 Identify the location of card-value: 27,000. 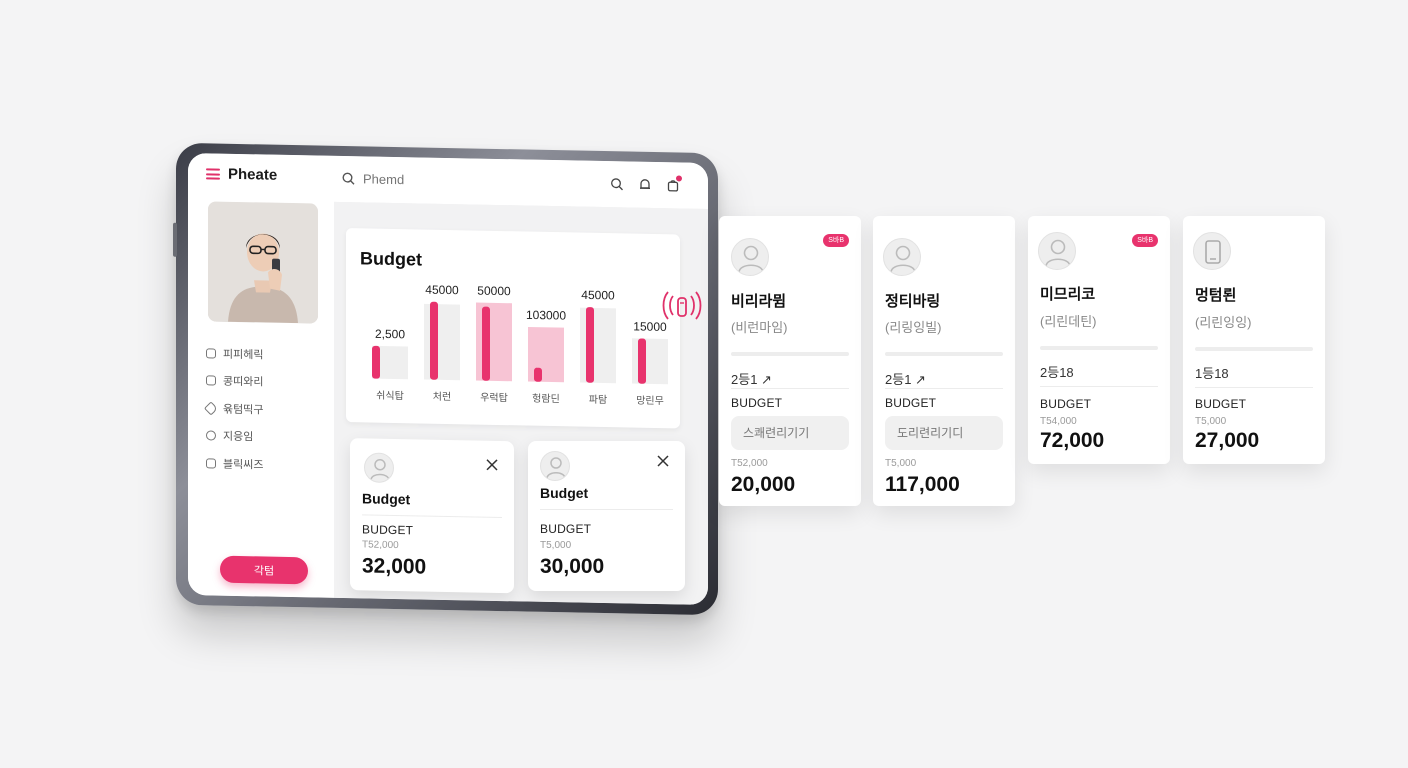
(1227, 440).